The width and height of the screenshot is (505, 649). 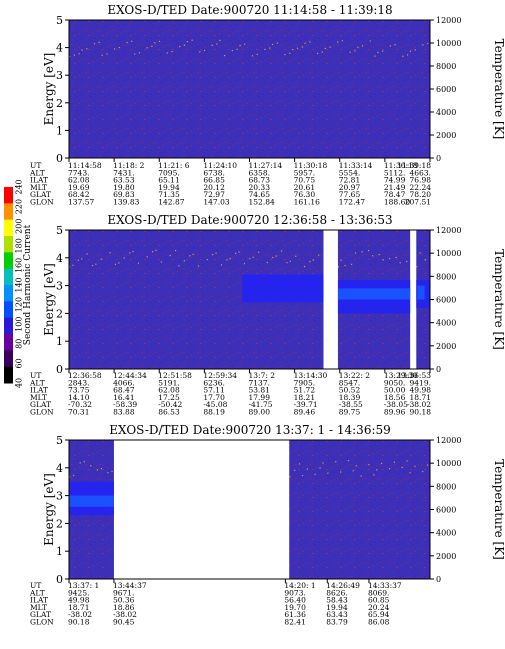 What do you see at coordinates (418, 202) in the screenshot?
I see `table-cell: 207.51` at bounding box center [418, 202].